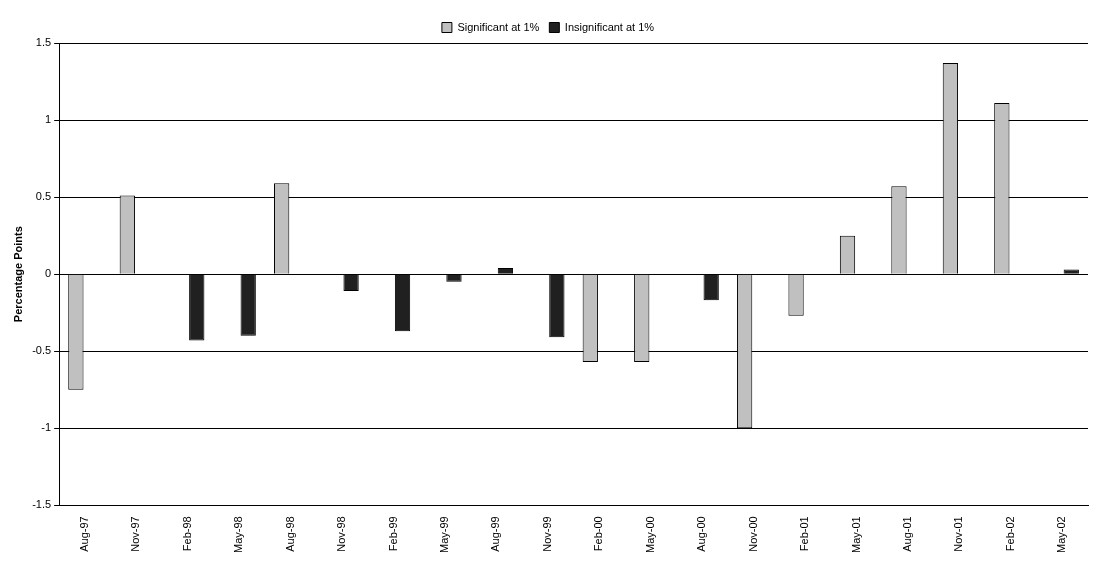  What do you see at coordinates (804, 534) in the screenshot?
I see `x-tick-label: Feb-01` at bounding box center [804, 534].